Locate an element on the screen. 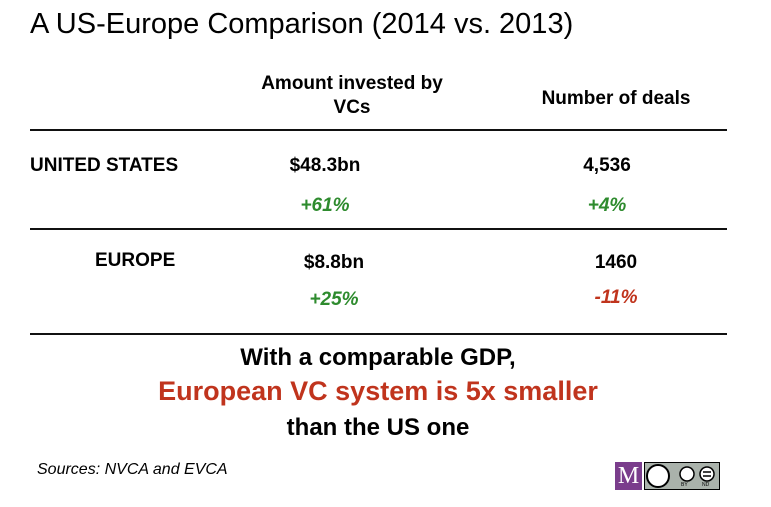  deals-change: +4% is located at coordinates (607, 205).